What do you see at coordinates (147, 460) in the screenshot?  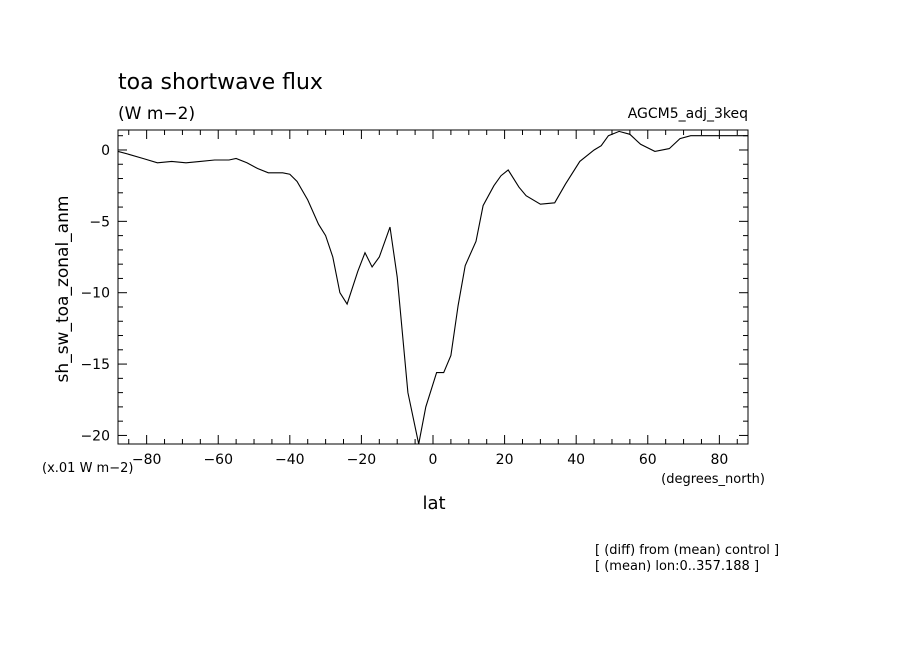 I see `x-tick-label: −80` at bounding box center [147, 460].